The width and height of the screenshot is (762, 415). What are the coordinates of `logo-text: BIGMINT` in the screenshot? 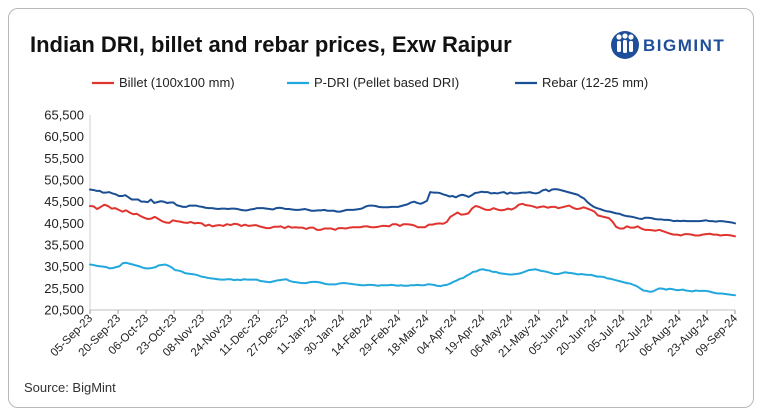 It's located at (684, 45).